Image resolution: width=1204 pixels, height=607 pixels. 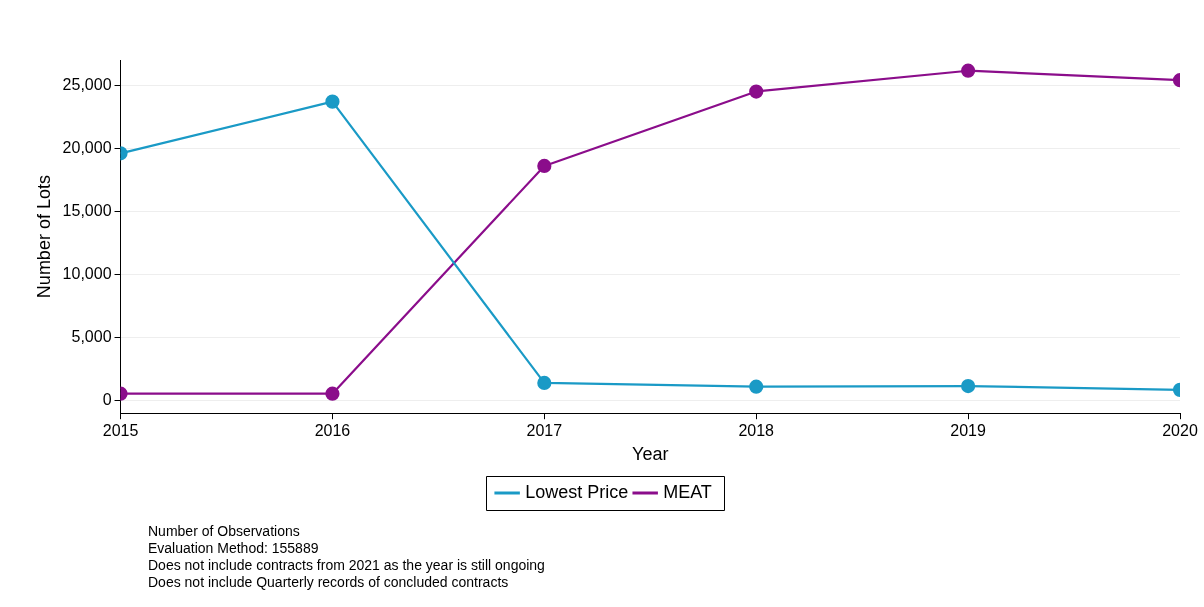 I want to click on text: Evaluation Method: 155889, so click(x=233, y=548).